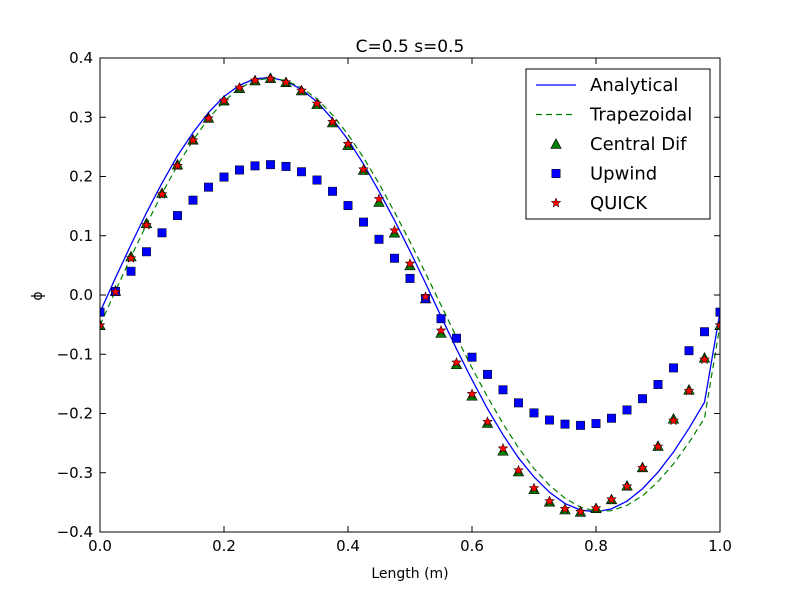 The height and width of the screenshot is (591, 800). Describe the element at coordinates (409, 574) in the screenshot. I see `x-axis-label: Length (m)` at that location.